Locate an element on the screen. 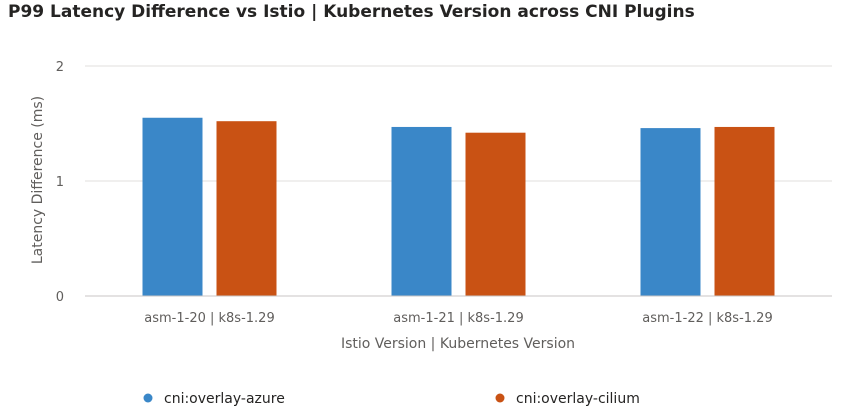  y-tick-label: 1 is located at coordinates (60, 182).